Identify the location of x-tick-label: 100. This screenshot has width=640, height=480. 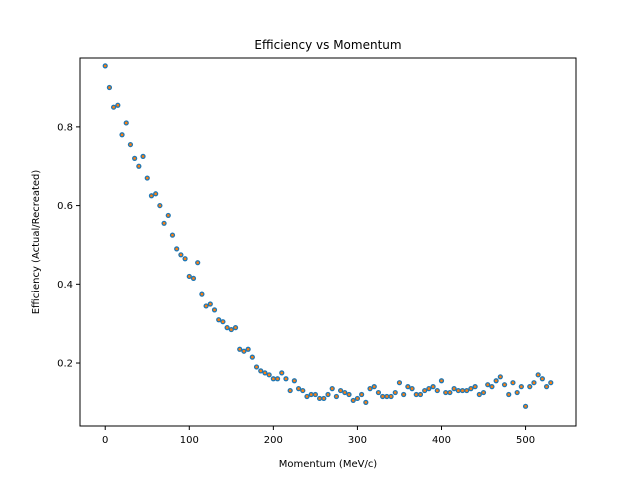
(189, 440).